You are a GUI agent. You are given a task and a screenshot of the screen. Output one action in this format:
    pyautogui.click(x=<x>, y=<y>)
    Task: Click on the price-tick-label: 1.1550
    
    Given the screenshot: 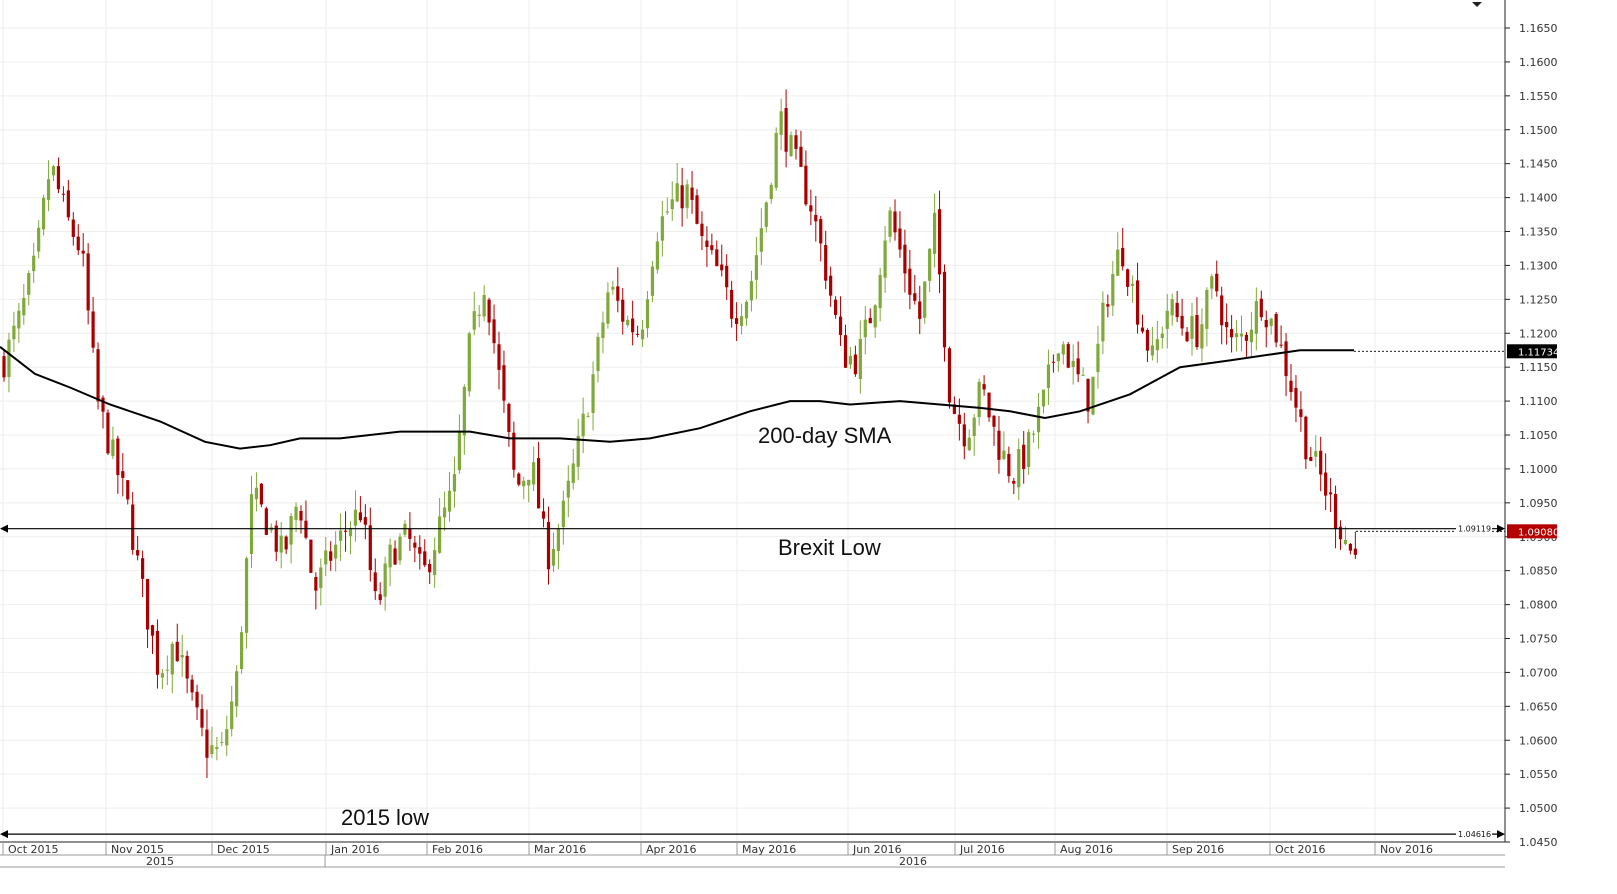 What is the action you would take?
    pyautogui.click(x=1538, y=96)
    